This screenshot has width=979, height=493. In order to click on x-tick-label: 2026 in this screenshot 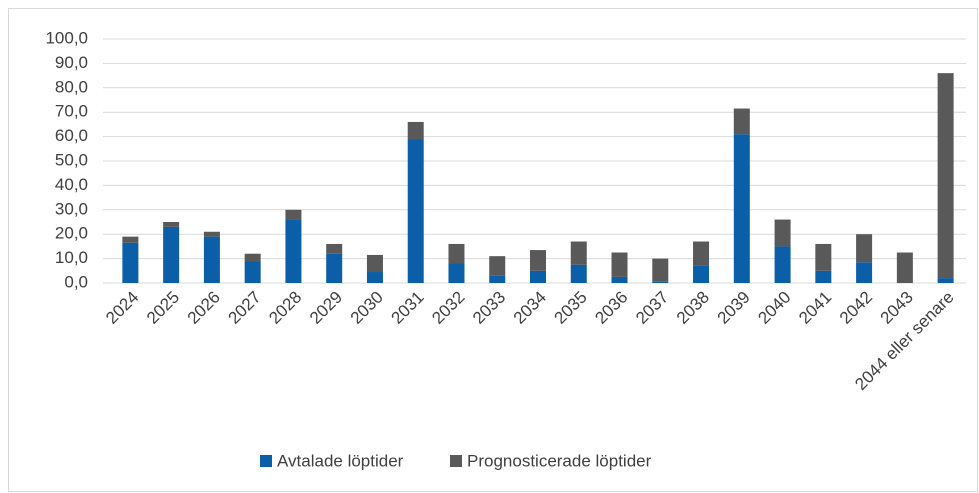, I will do `click(204, 308)`.